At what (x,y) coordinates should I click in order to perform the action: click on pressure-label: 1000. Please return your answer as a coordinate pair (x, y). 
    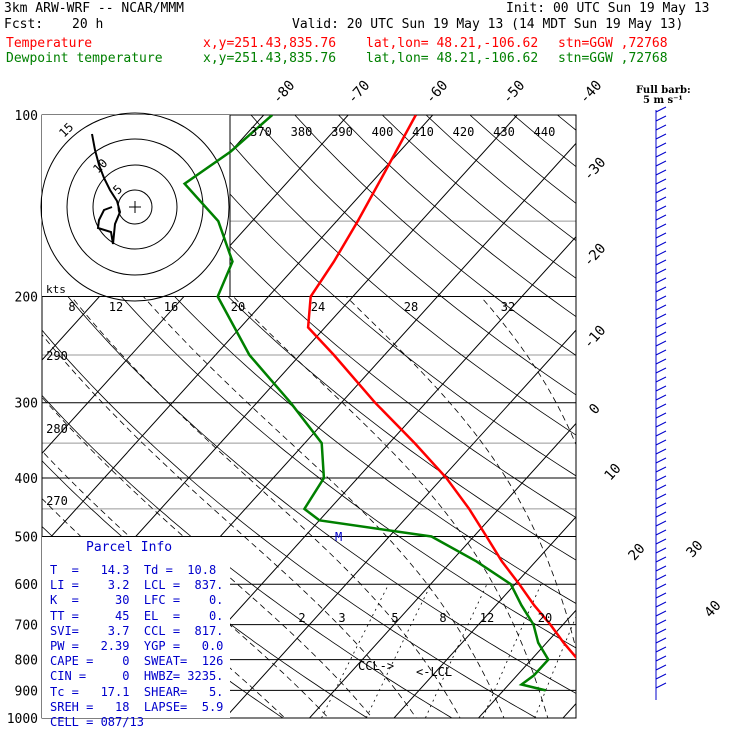
    Looking at the image, I should click on (22, 719).